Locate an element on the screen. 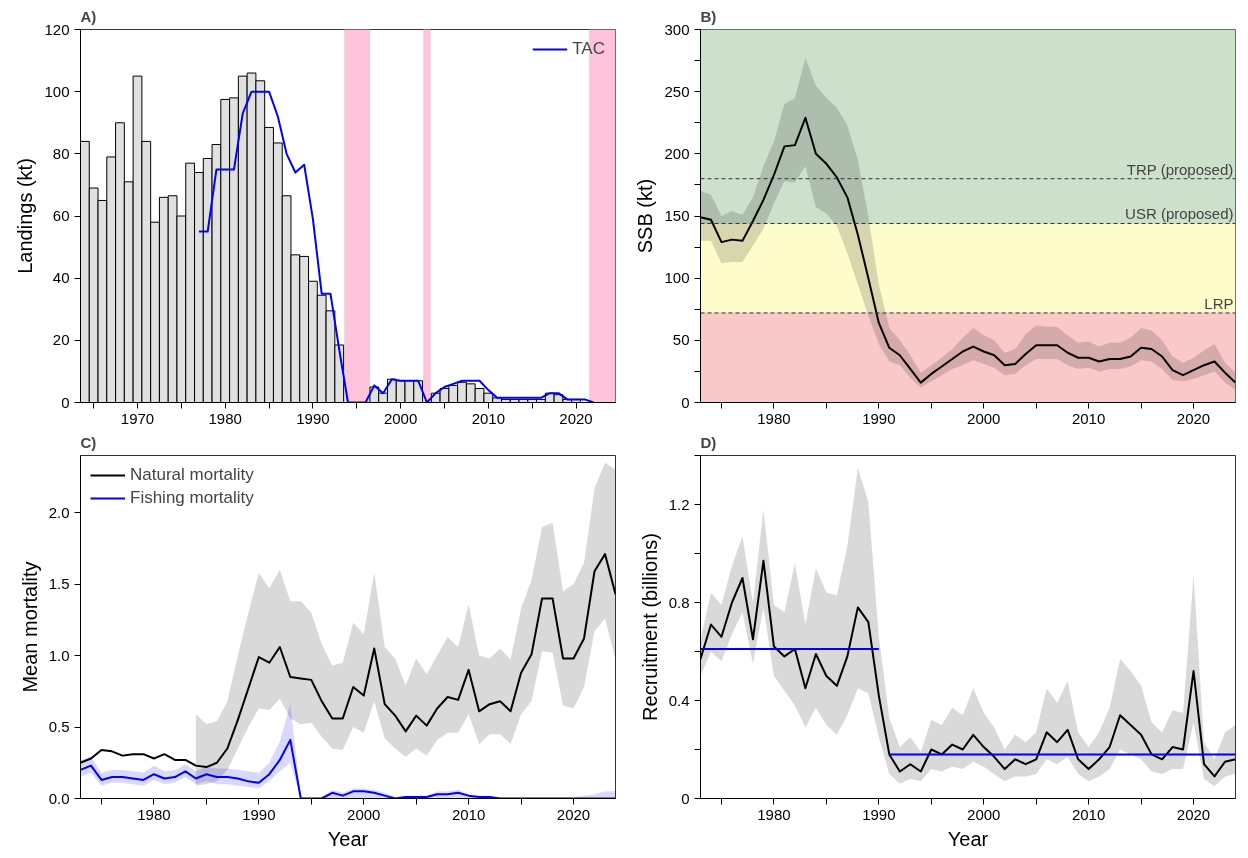 Image resolution: width=1248 pixels, height=858 pixels. y-axis-title: Recruitment (billions) is located at coordinates (649, 627).